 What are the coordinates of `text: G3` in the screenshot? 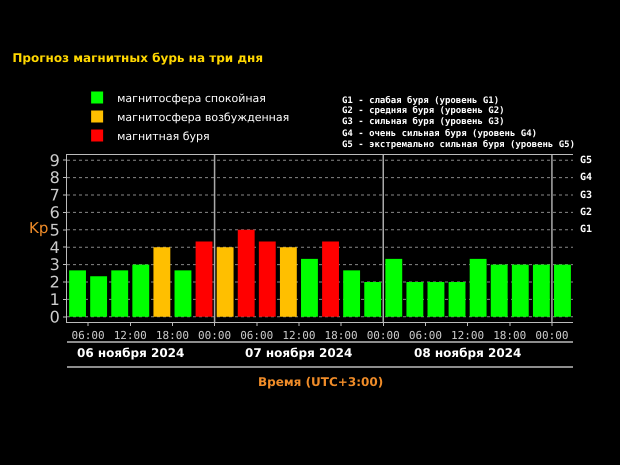 It's located at (586, 195).